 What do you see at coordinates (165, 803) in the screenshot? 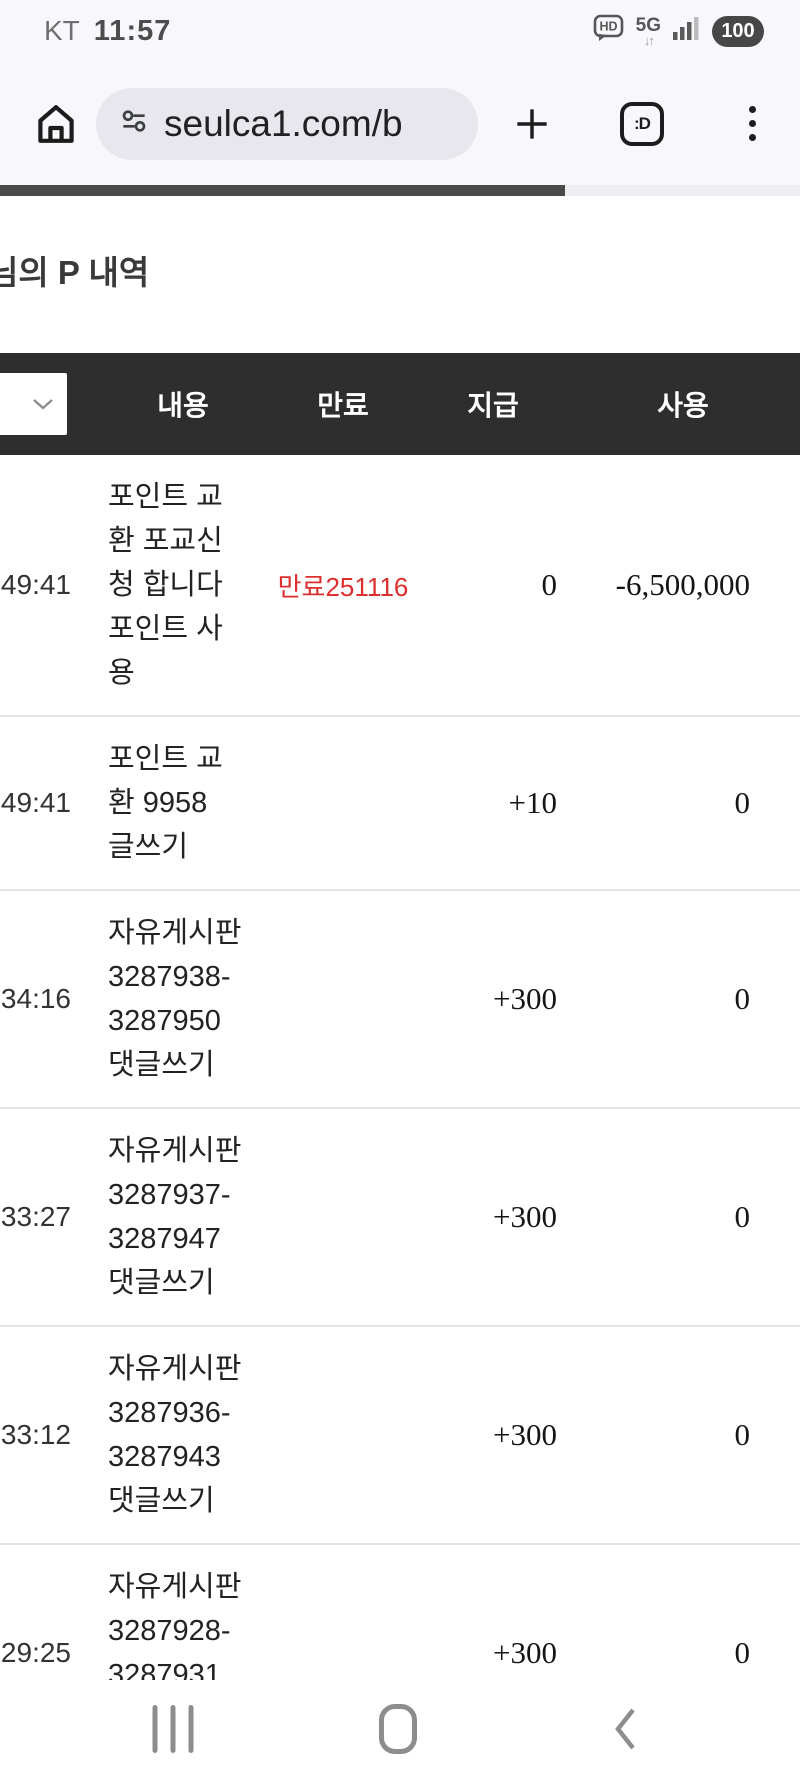
I see `row-content: 포인트 교 환 9958 글쓰기` at bounding box center [165, 803].